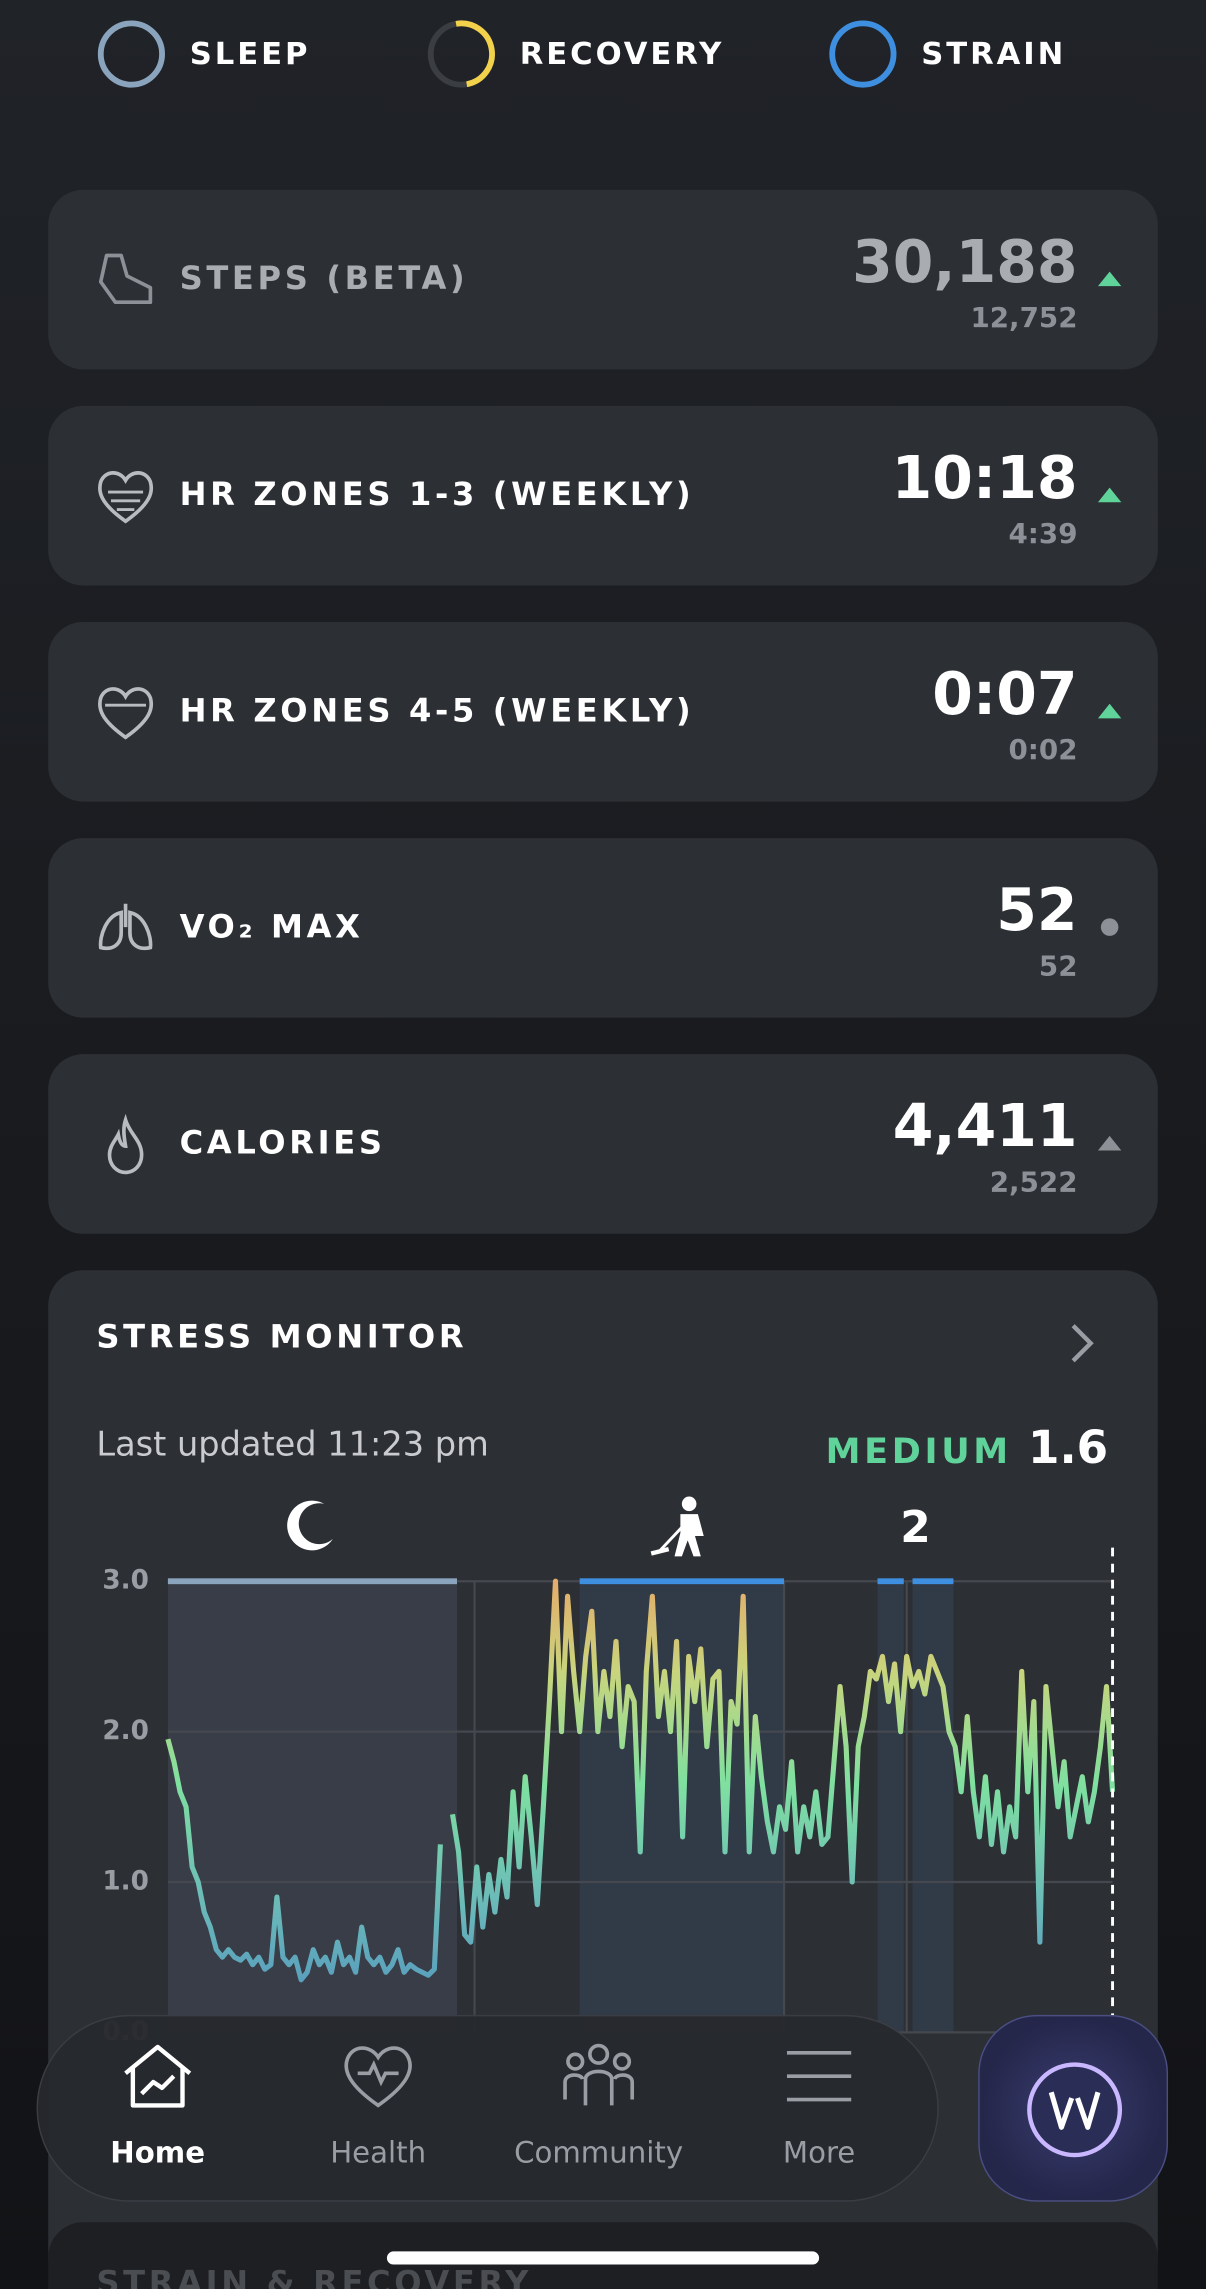 Image resolution: width=1206 pixels, height=2289 pixels. I want to click on tab: SLEEP, so click(203, 54).